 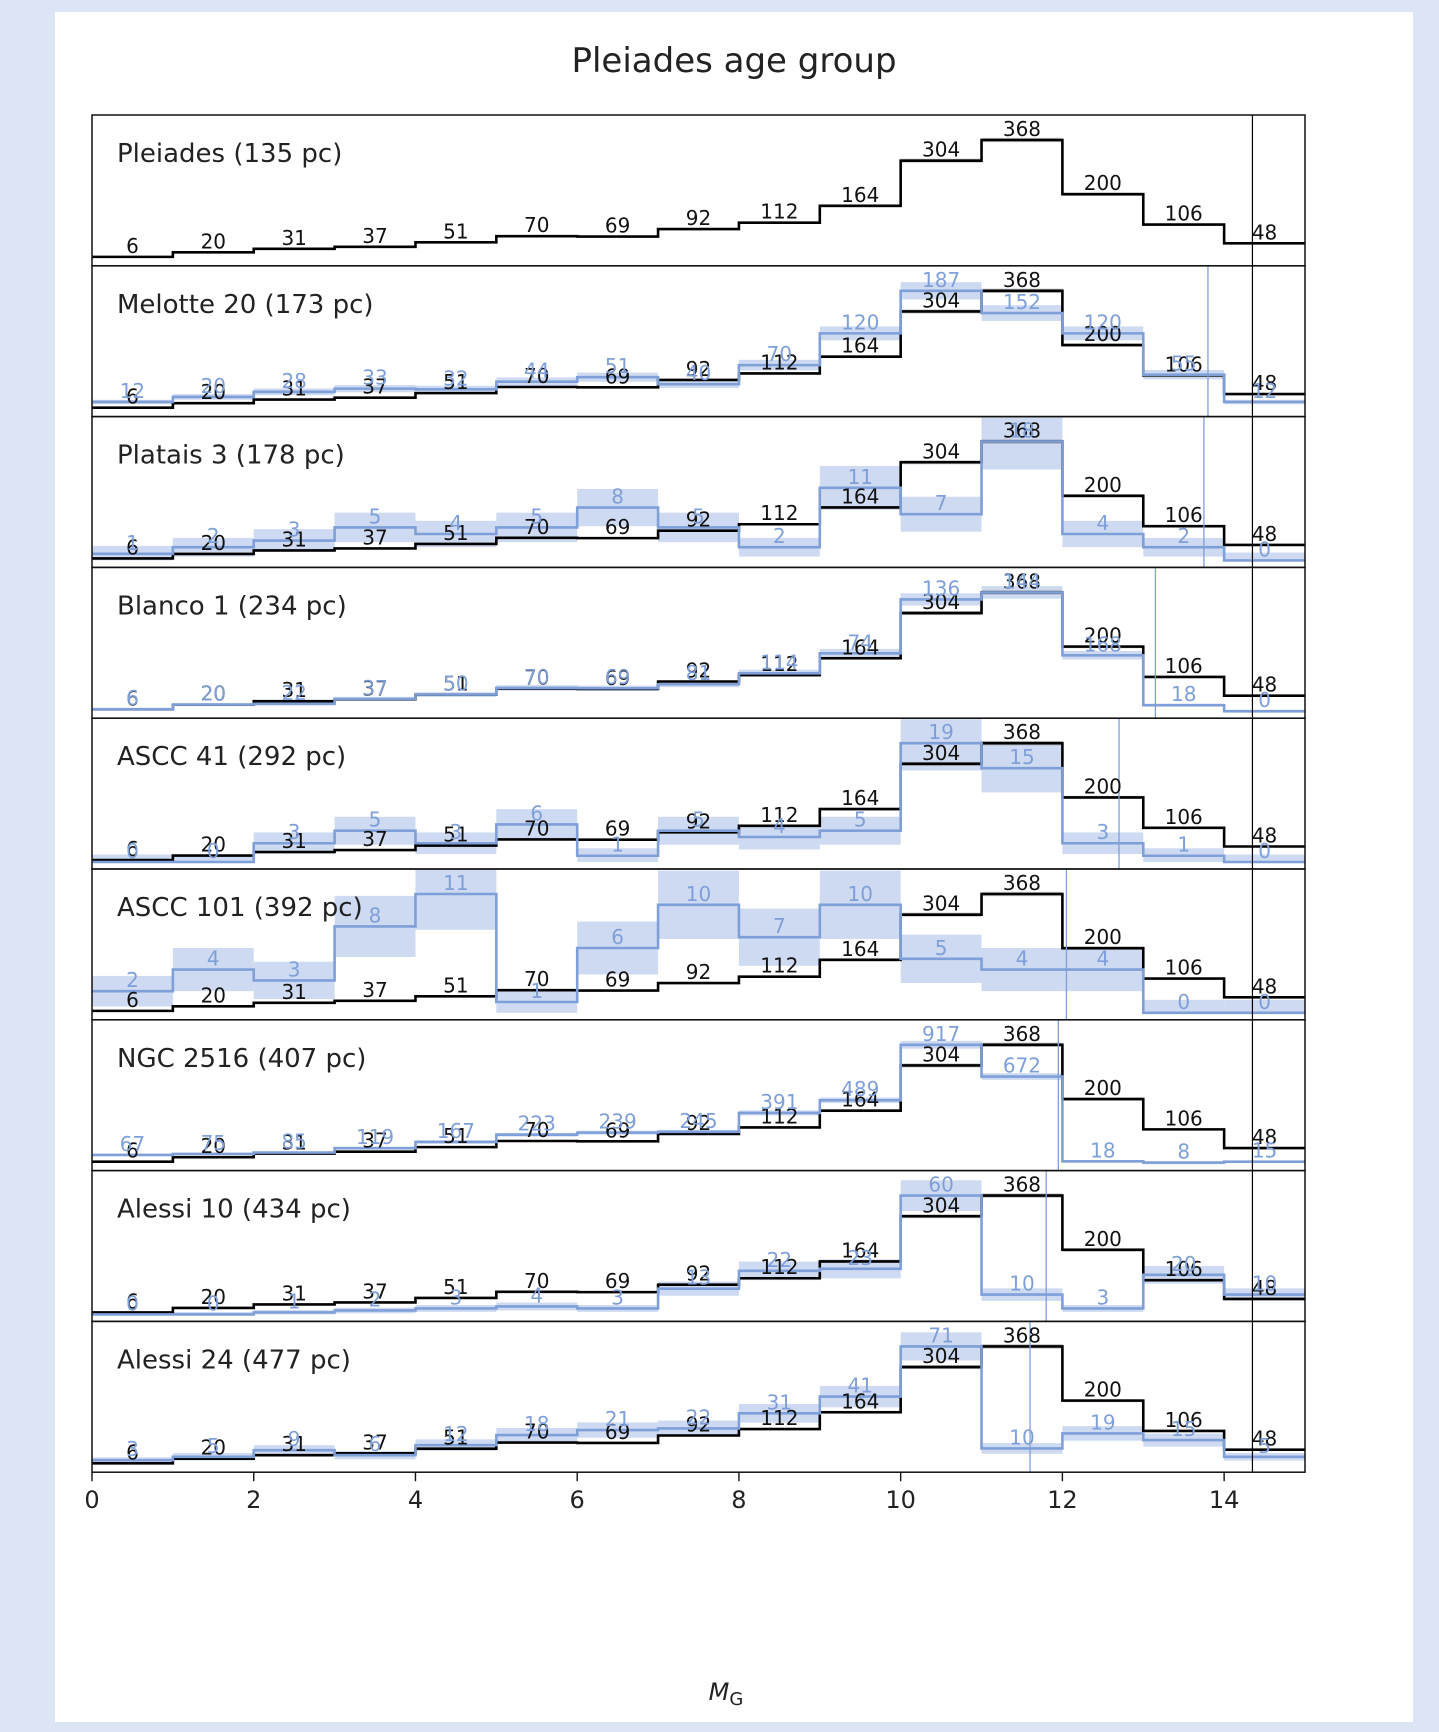 I want to click on x-tick-label: 2, so click(x=253, y=1500).